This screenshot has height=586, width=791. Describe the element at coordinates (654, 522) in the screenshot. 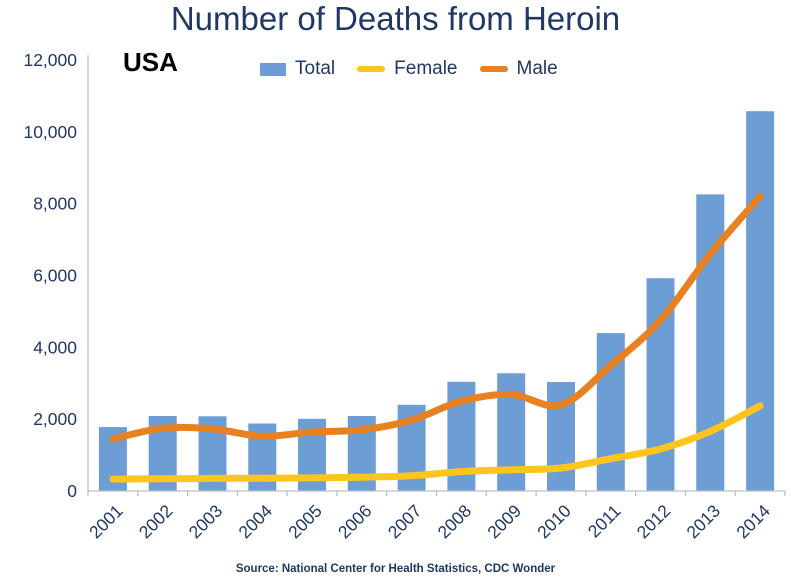

I see `x-tick-label: 2012` at that location.